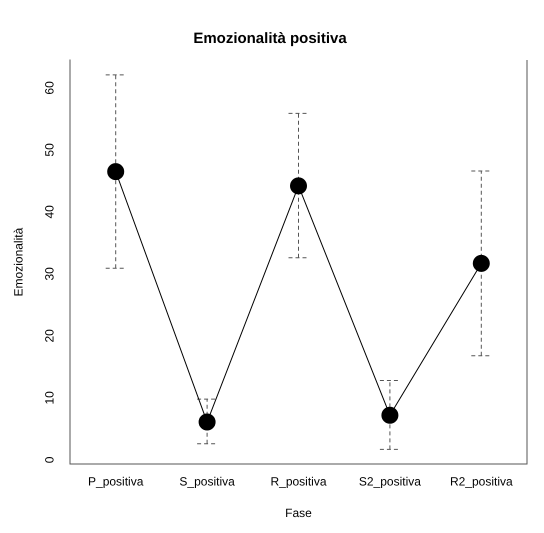 This screenshot has width=544, height=533. What do you see at coordinates (19, 261) in the screenshot?
I see `y-axis-title: Emozionalità` at bounding box center [19, 261].